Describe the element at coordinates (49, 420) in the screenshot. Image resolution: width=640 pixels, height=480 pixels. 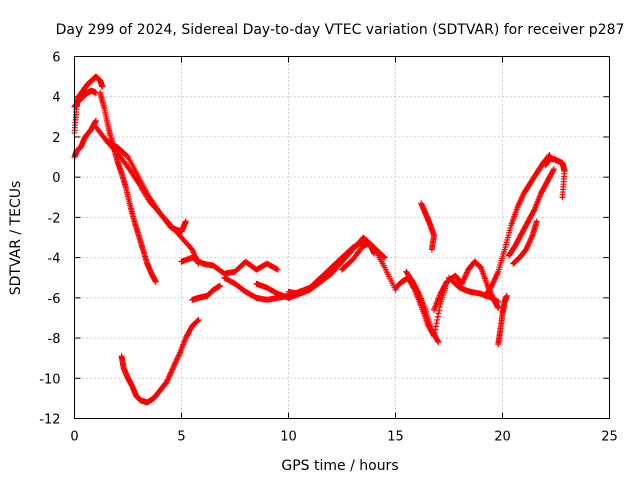
I see `y-tick-label: -12` at that location.